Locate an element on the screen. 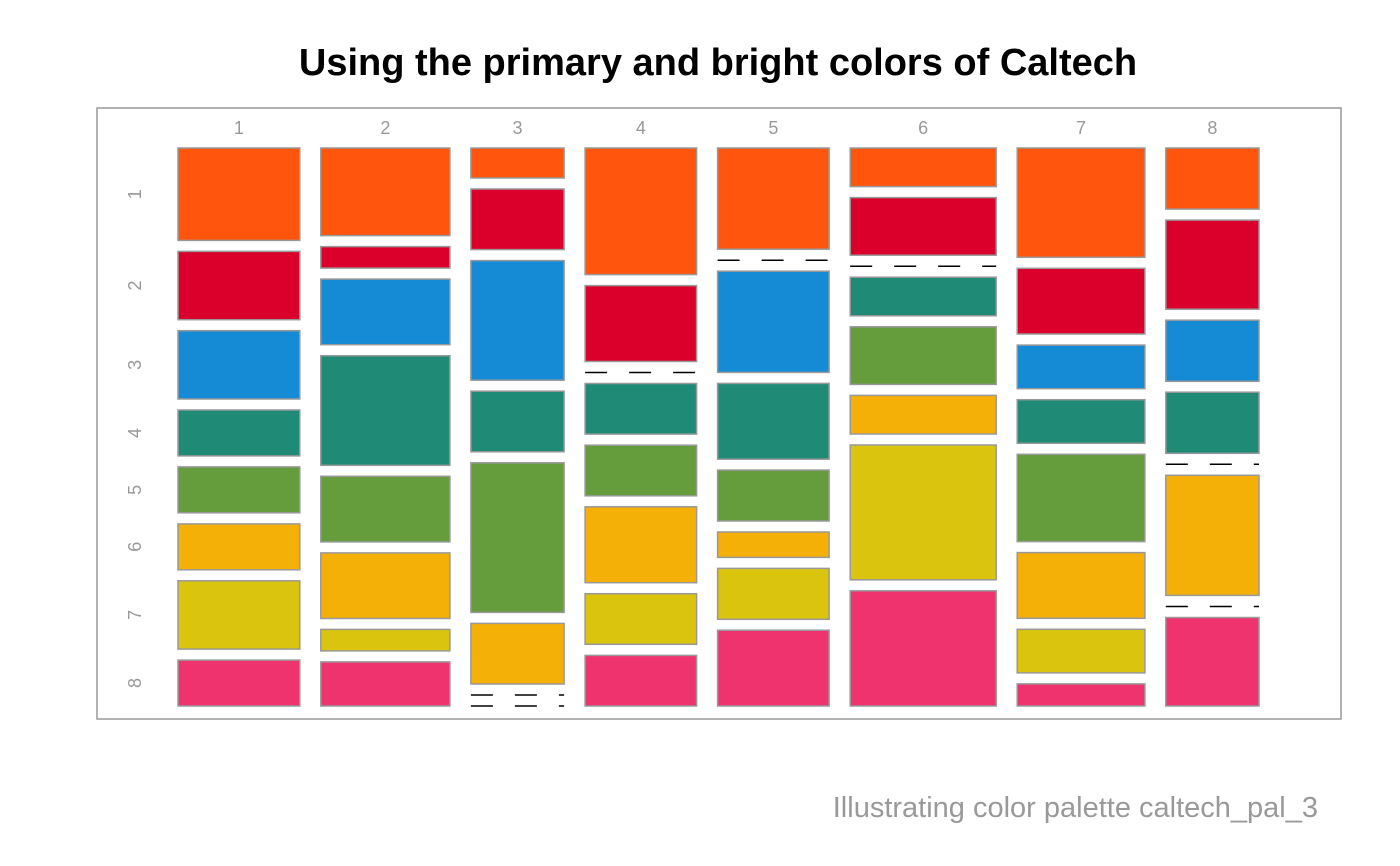  x-tick-label: 1 is located at coordinates (239, 128).